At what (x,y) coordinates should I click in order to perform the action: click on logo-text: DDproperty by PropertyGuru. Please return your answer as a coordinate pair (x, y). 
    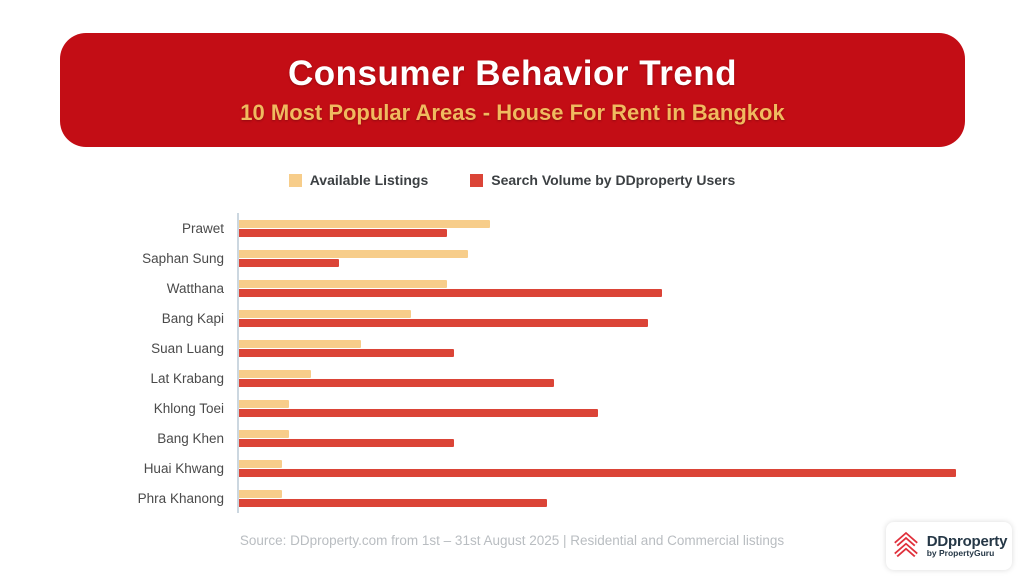
    Looking at the image, I should click on (967, 545).